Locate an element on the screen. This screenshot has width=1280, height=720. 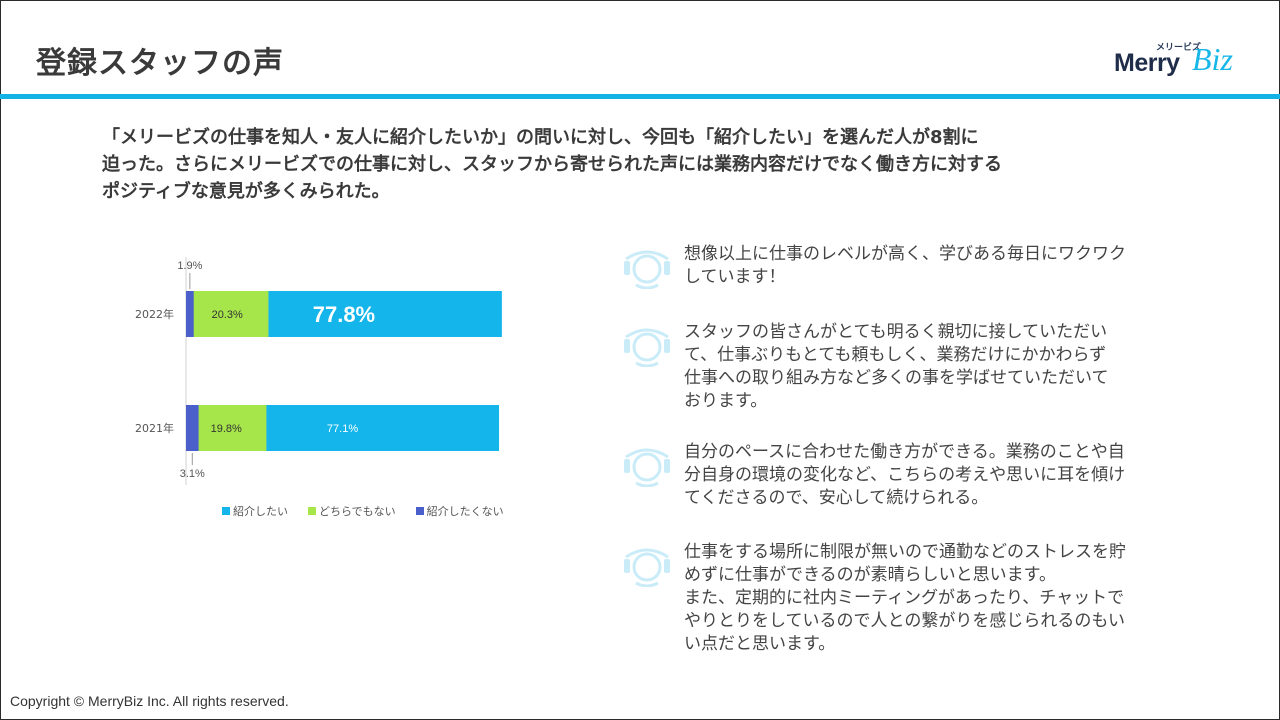
logo-biz: Biz is located at coordinates (1212, 59).